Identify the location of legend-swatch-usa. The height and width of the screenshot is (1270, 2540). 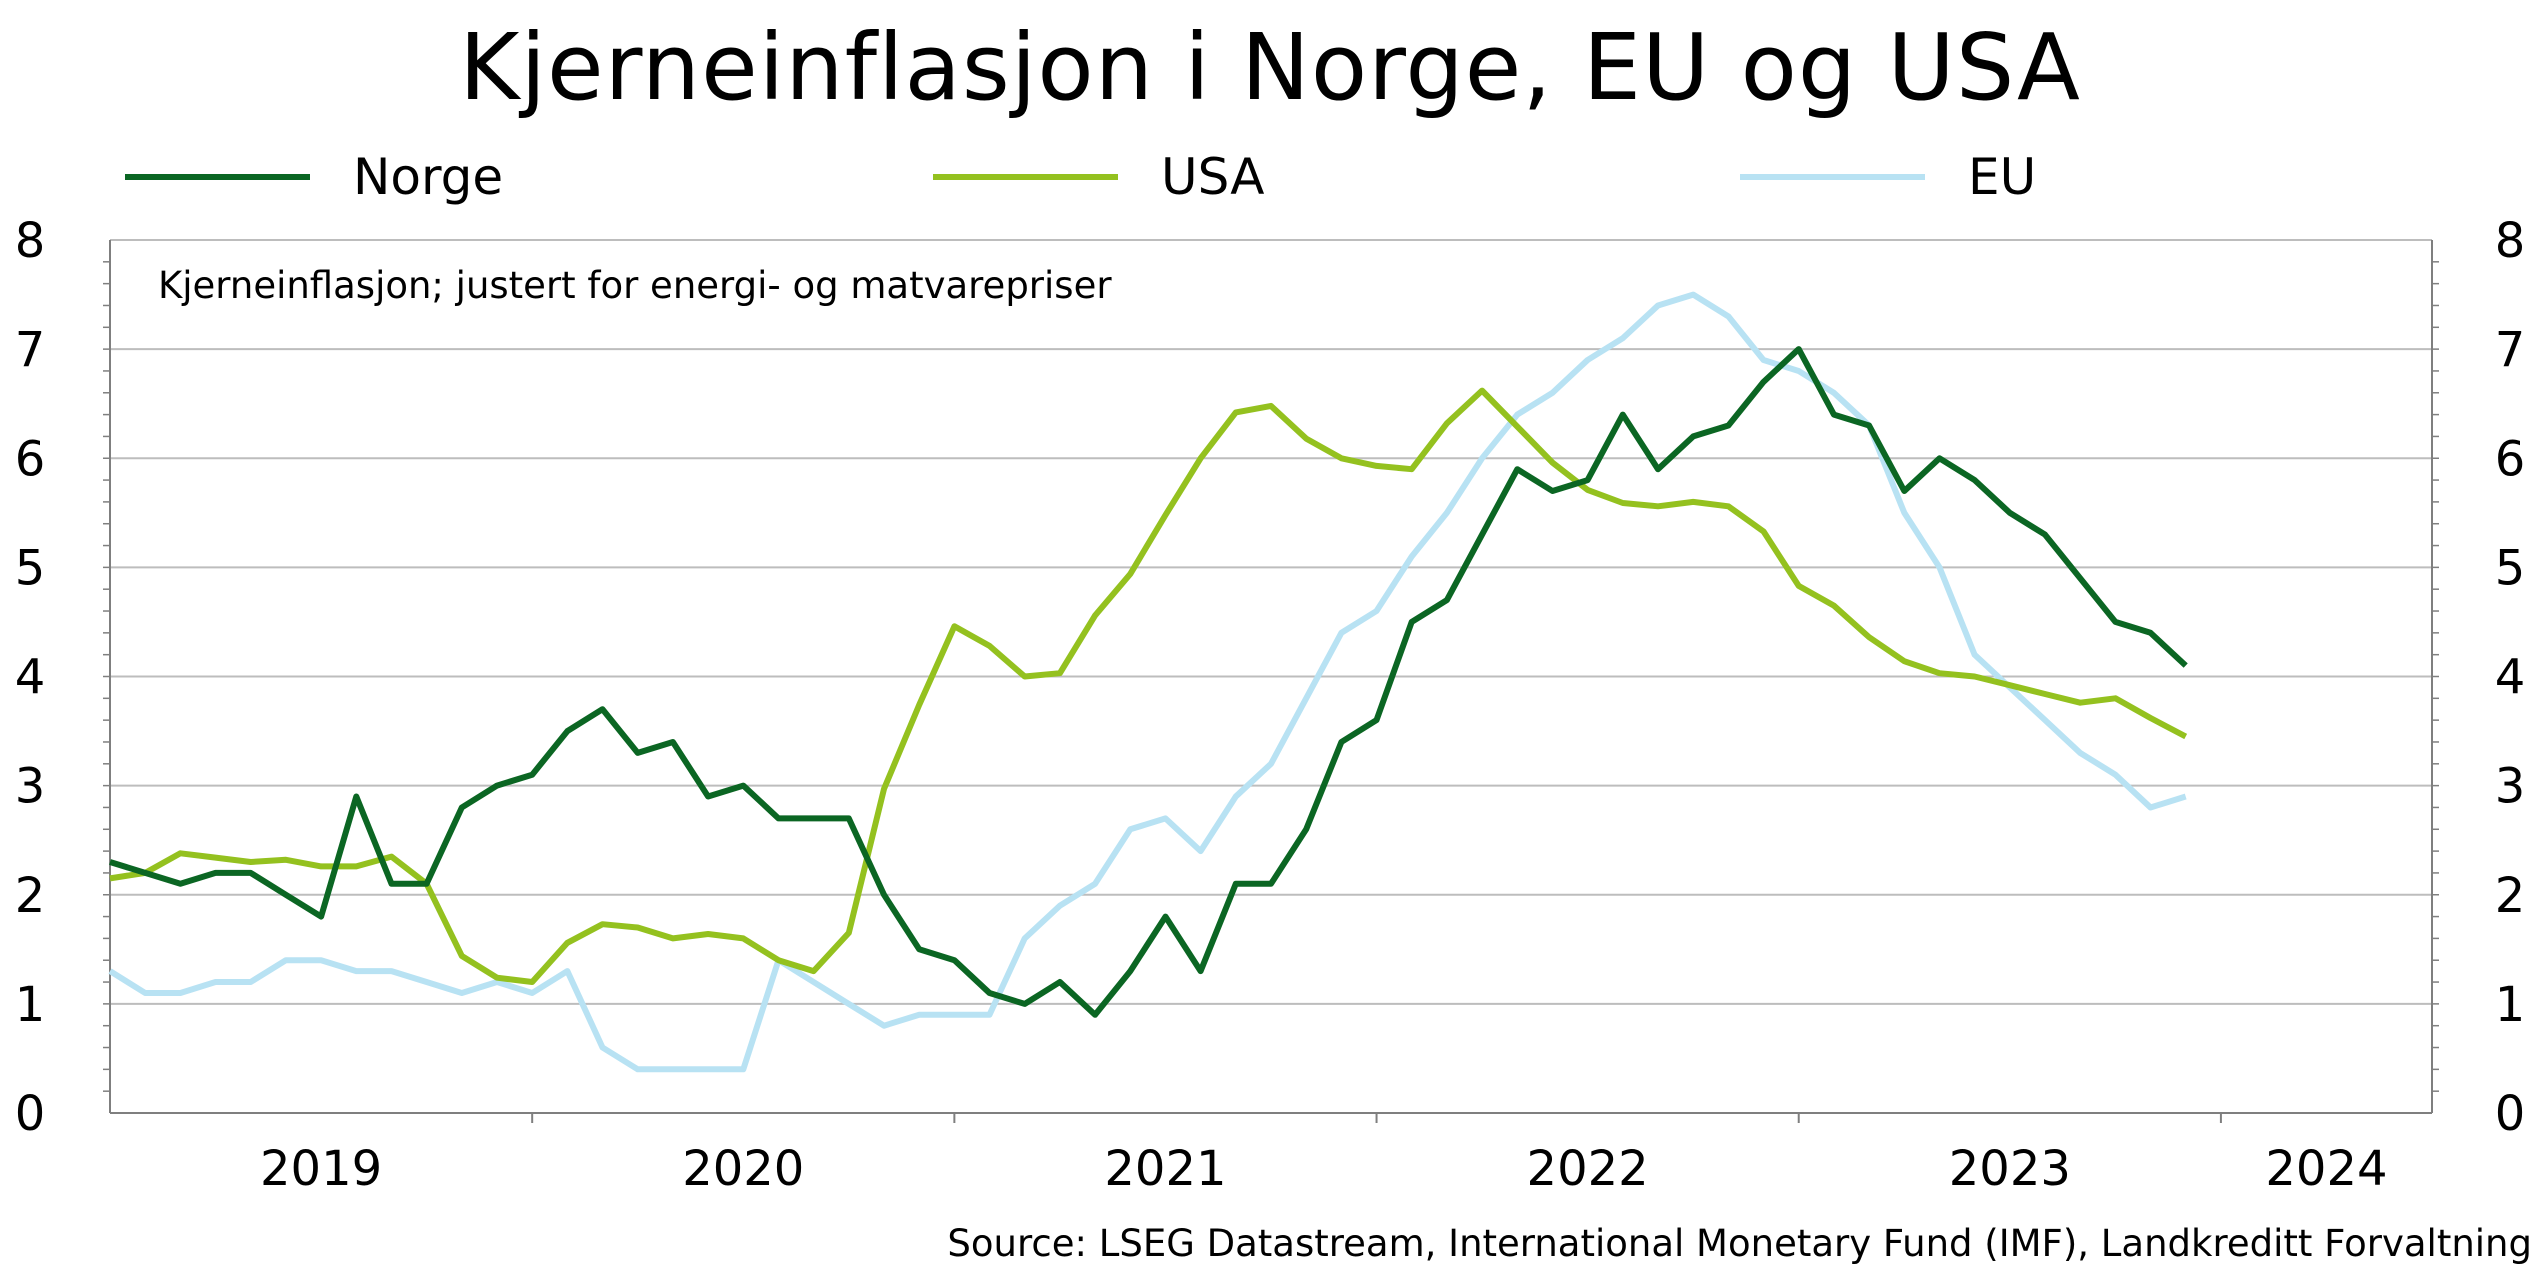
(1025, 177).